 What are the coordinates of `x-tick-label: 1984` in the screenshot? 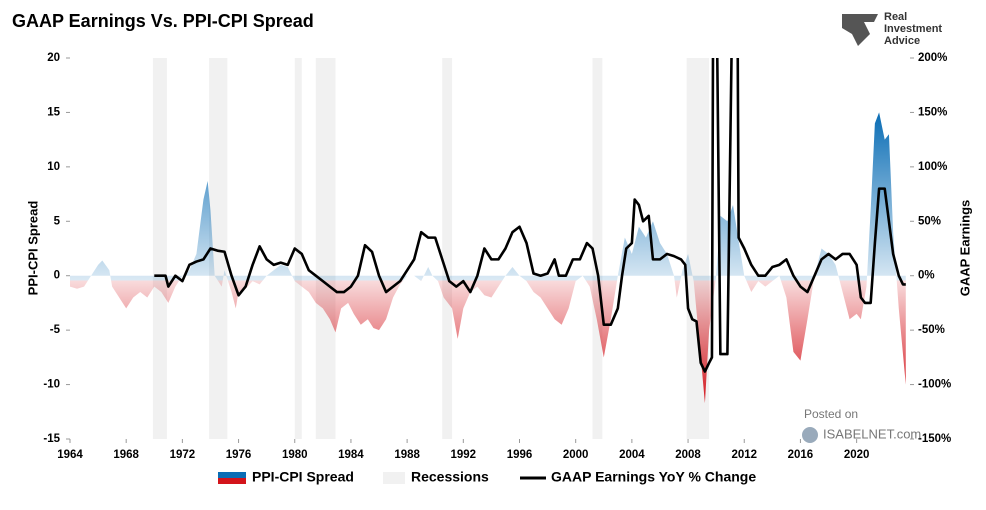 It's located at (351, 455).